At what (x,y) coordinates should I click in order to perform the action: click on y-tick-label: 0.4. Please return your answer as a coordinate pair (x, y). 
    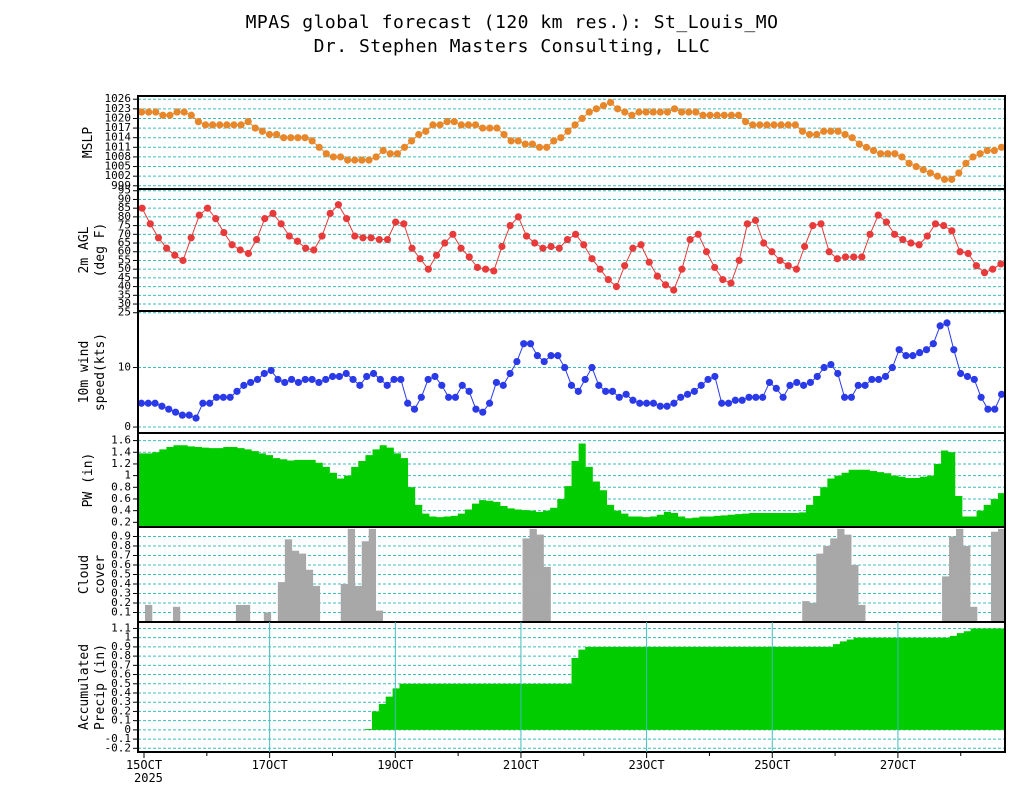
    Looking at the image, I should click on (121, 692).